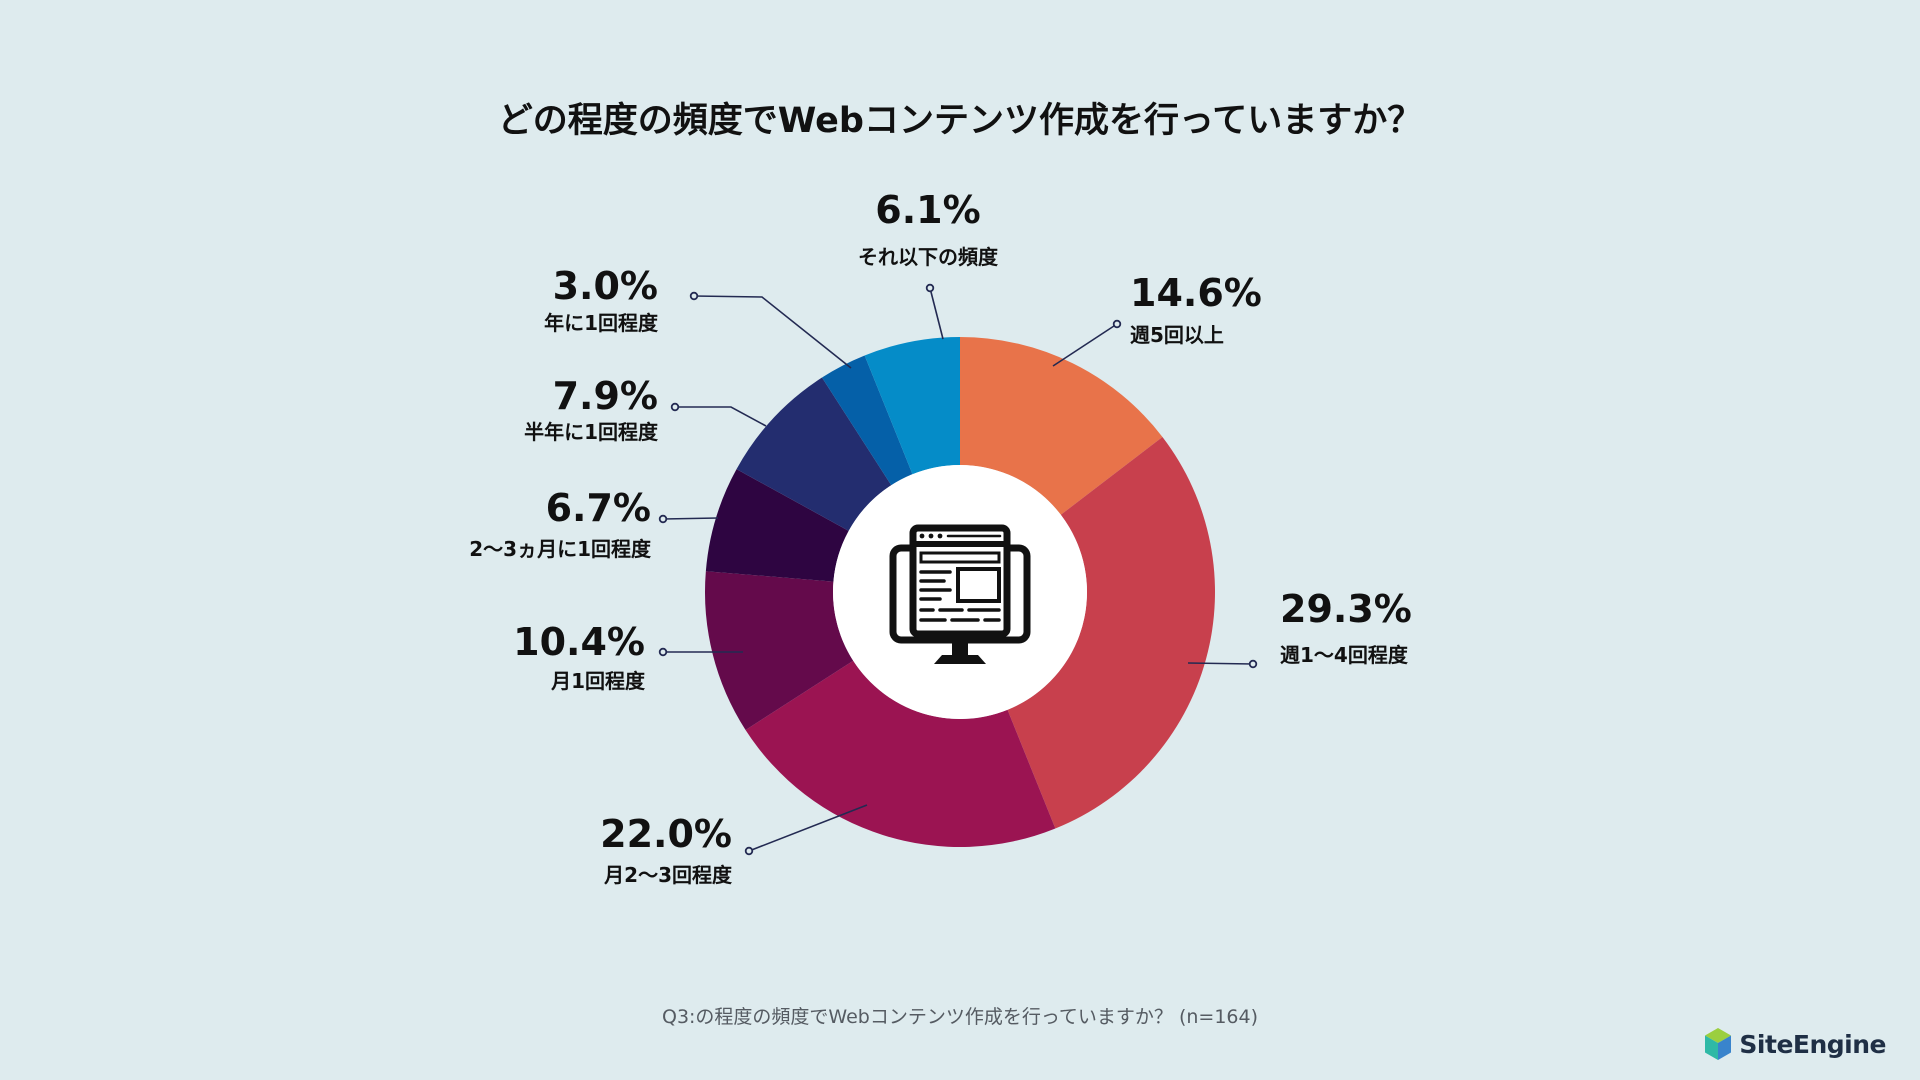 The height and width of the screenshot is (1080, 1920). I want to click on slice-4-category-label: 2〜3ヵ月に1回程度, so click(560, 549).